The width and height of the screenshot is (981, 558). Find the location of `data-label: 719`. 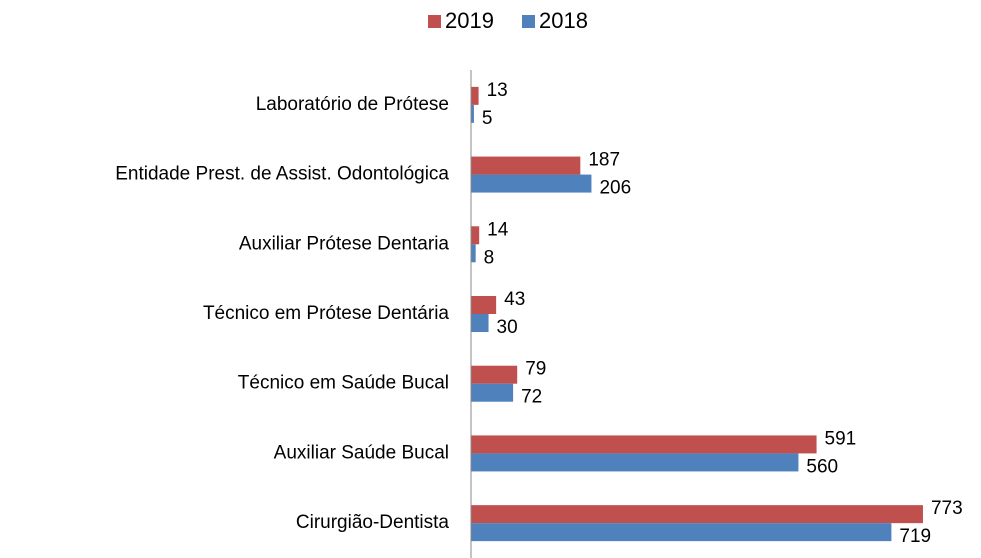

data-label: 719 is located at coordinates (915, 536).